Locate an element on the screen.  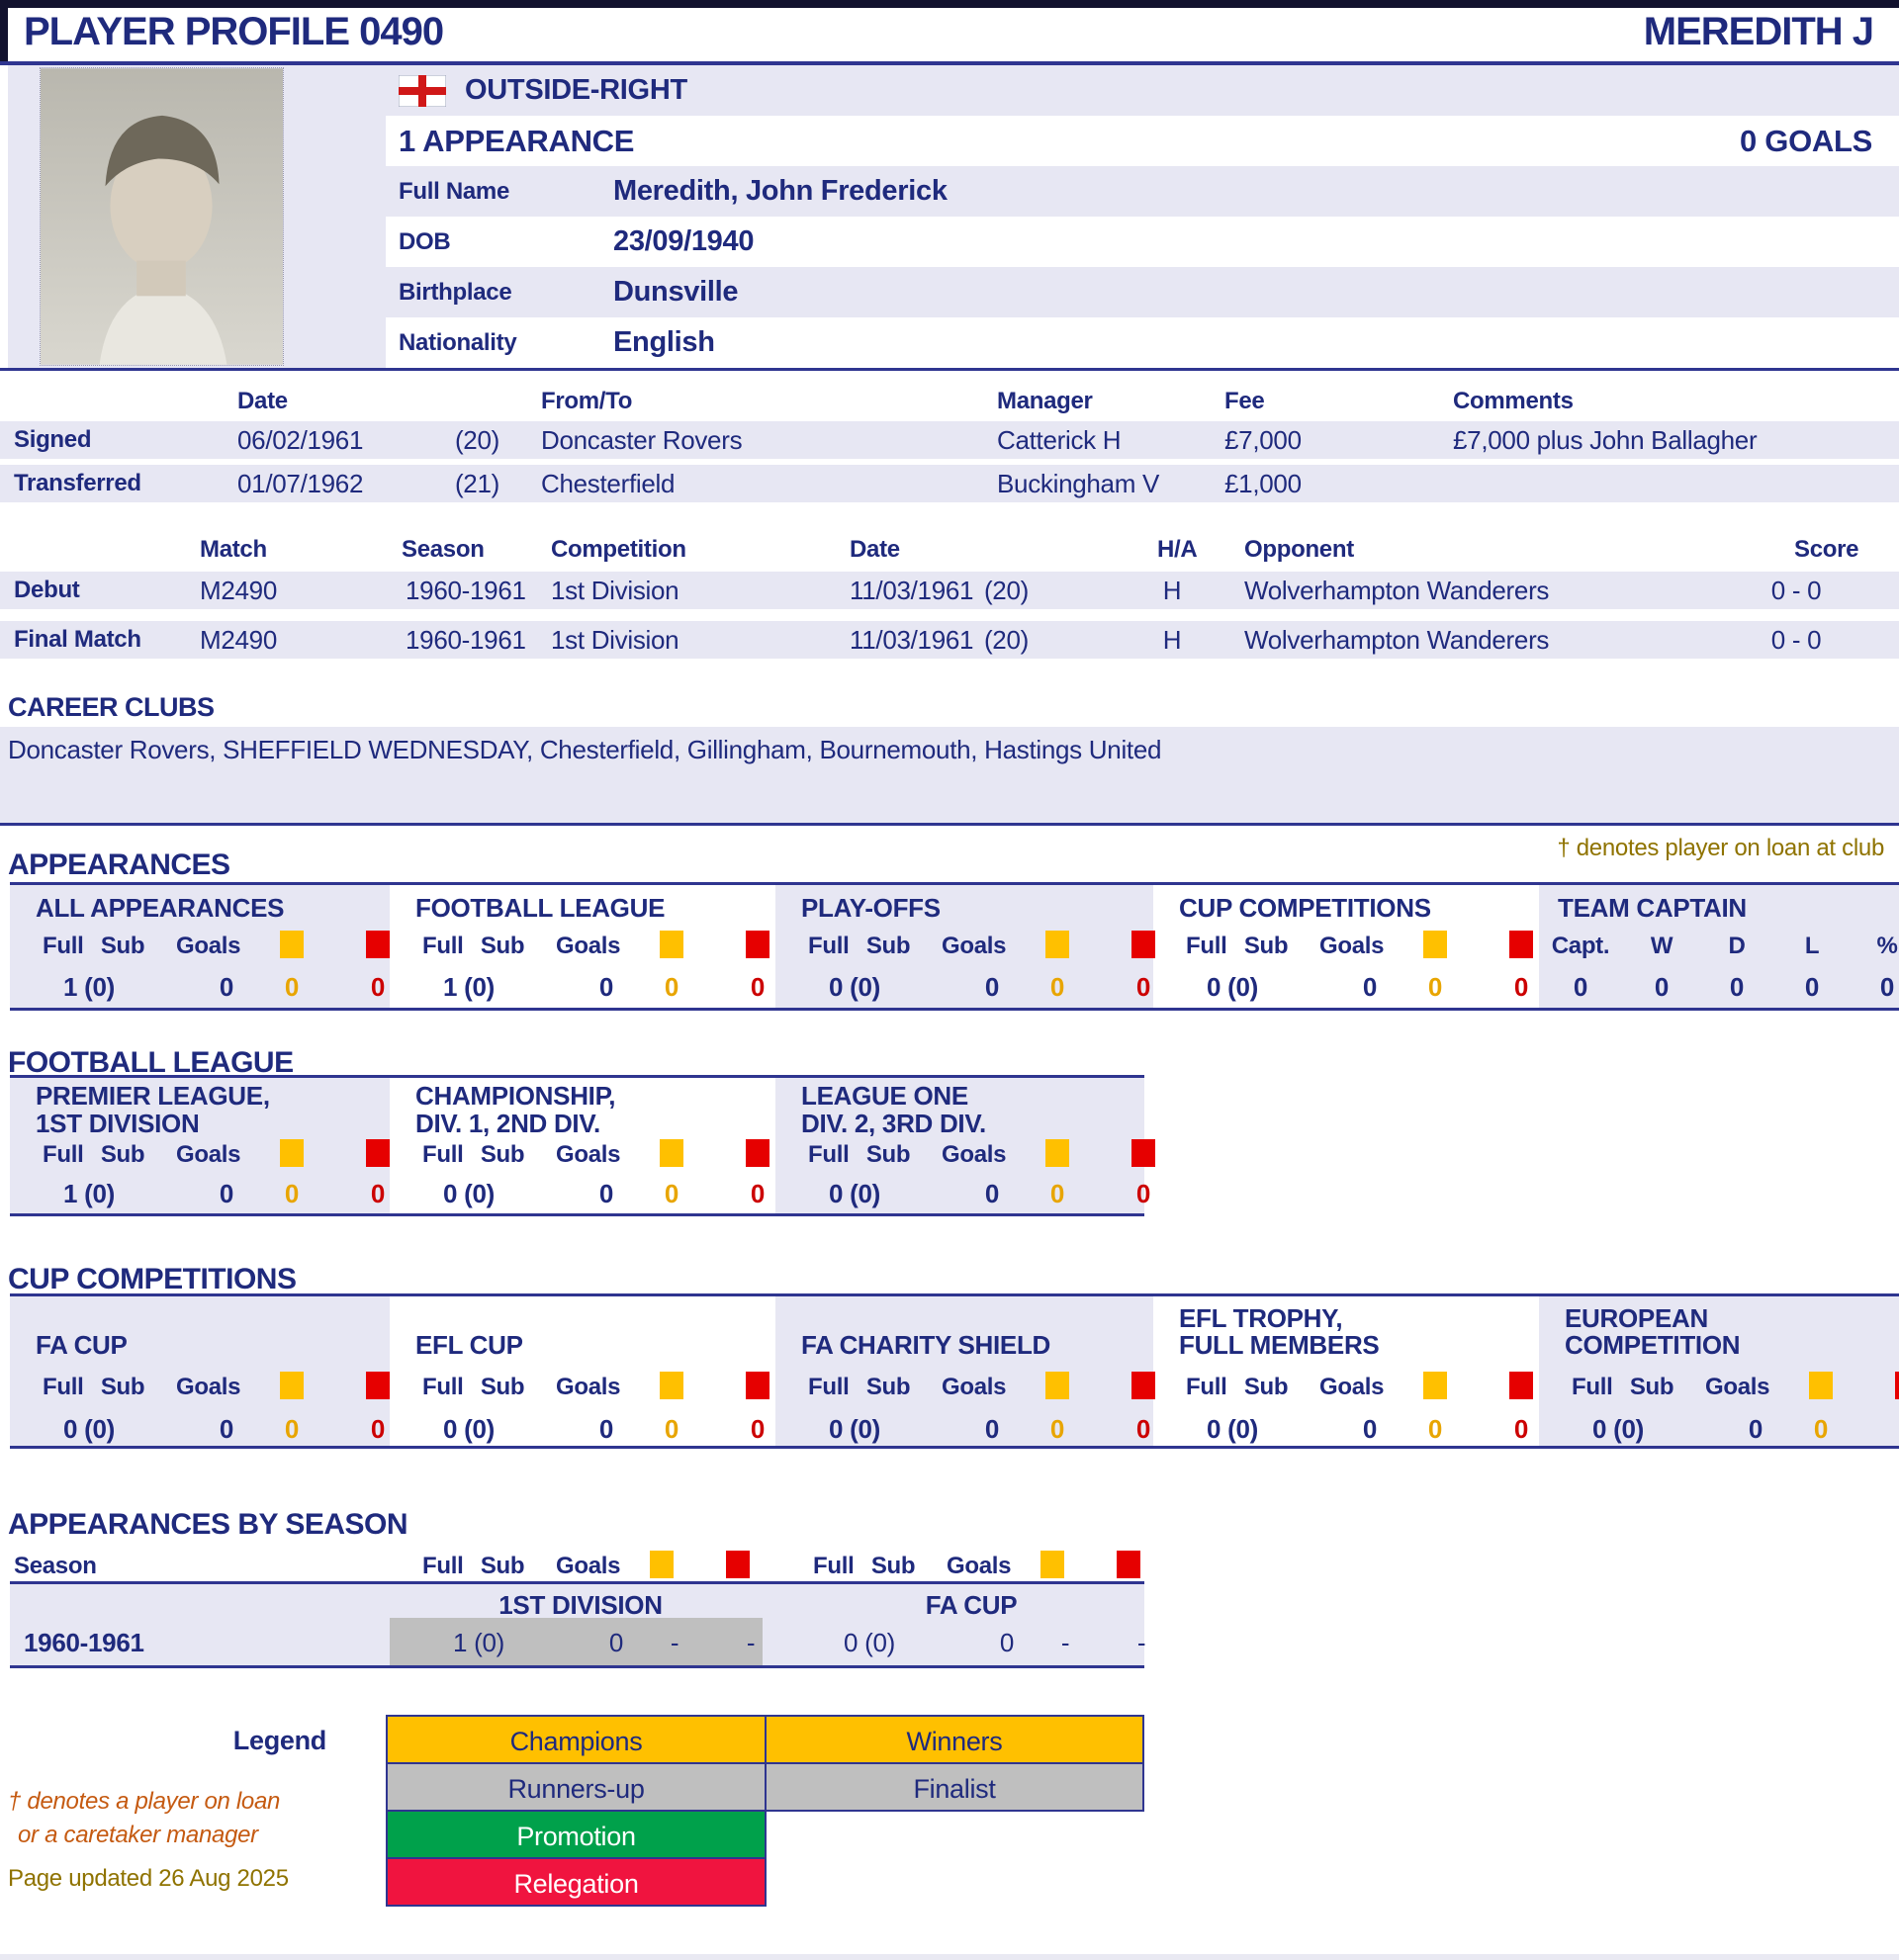
match-score: 0 - 0 is located at coordinates (1796, 640).